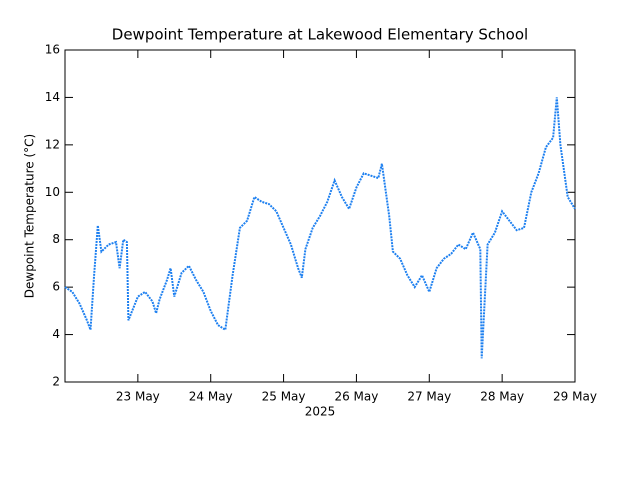 This screenshot has width=640, height=480. What do you see at coordinates (56, 239) in the screenshot?
I see `y-tick-label: 8` at bounding box center [56, 239].